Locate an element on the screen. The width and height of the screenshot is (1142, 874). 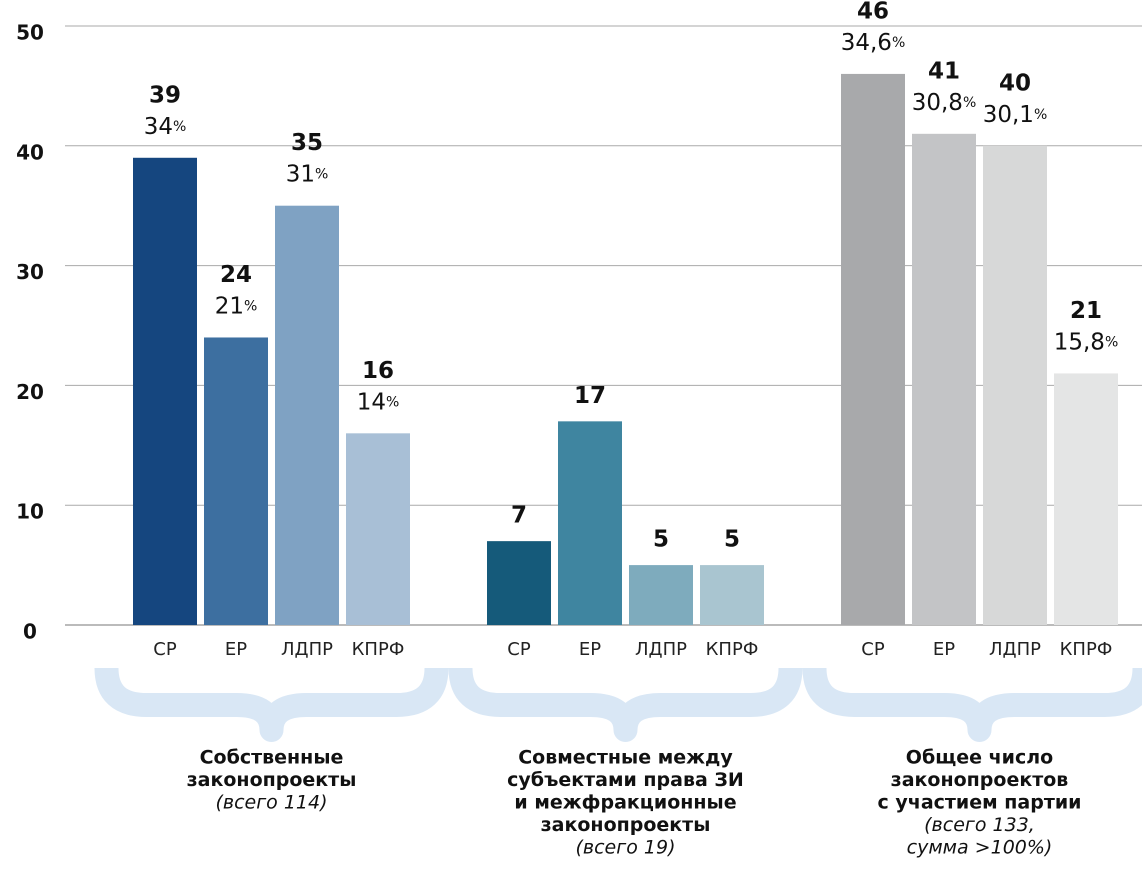
group-label: Собственные is located at coordinates (272, 758).